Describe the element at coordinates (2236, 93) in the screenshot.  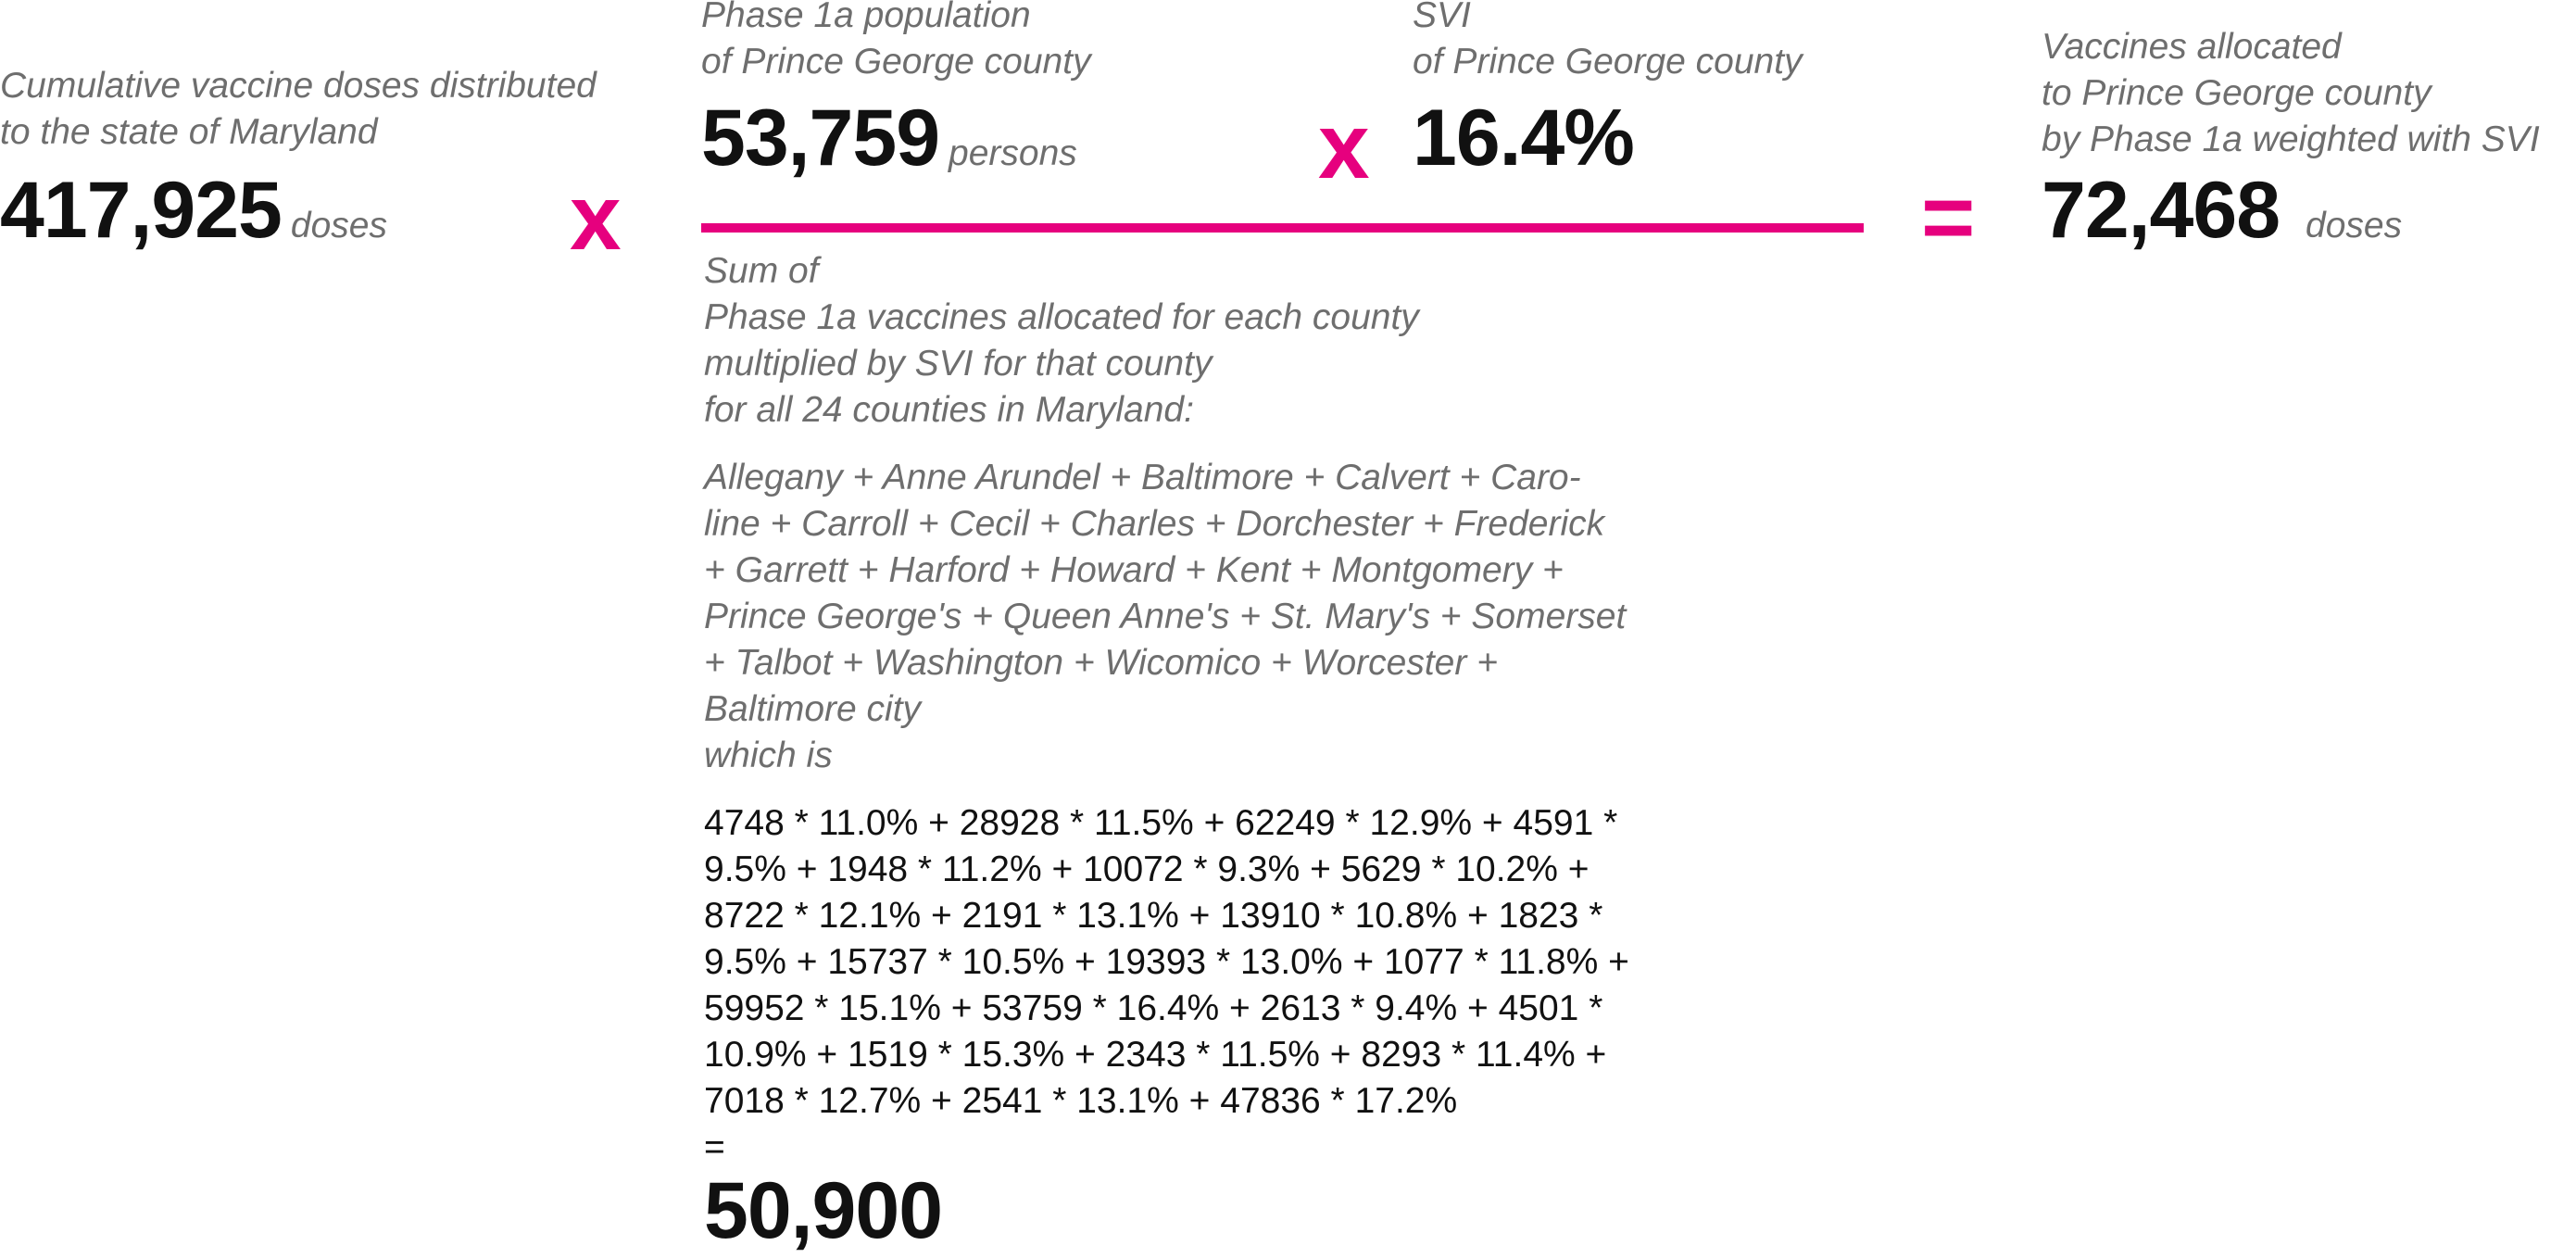
I see `label-line: to Prince George county` at that location.